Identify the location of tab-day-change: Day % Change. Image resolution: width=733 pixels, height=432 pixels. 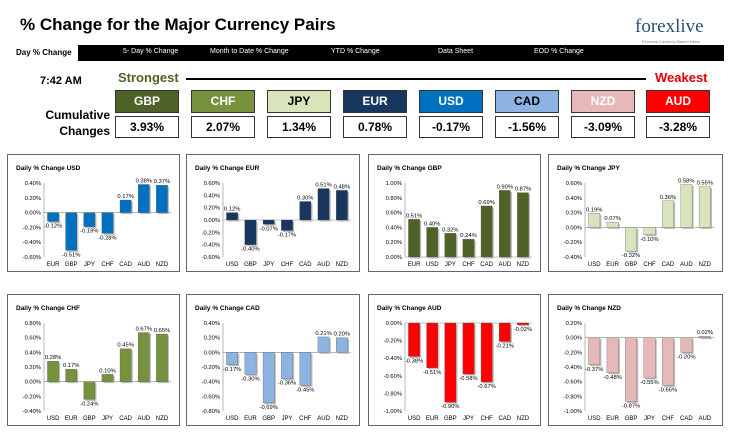
(43, 53).